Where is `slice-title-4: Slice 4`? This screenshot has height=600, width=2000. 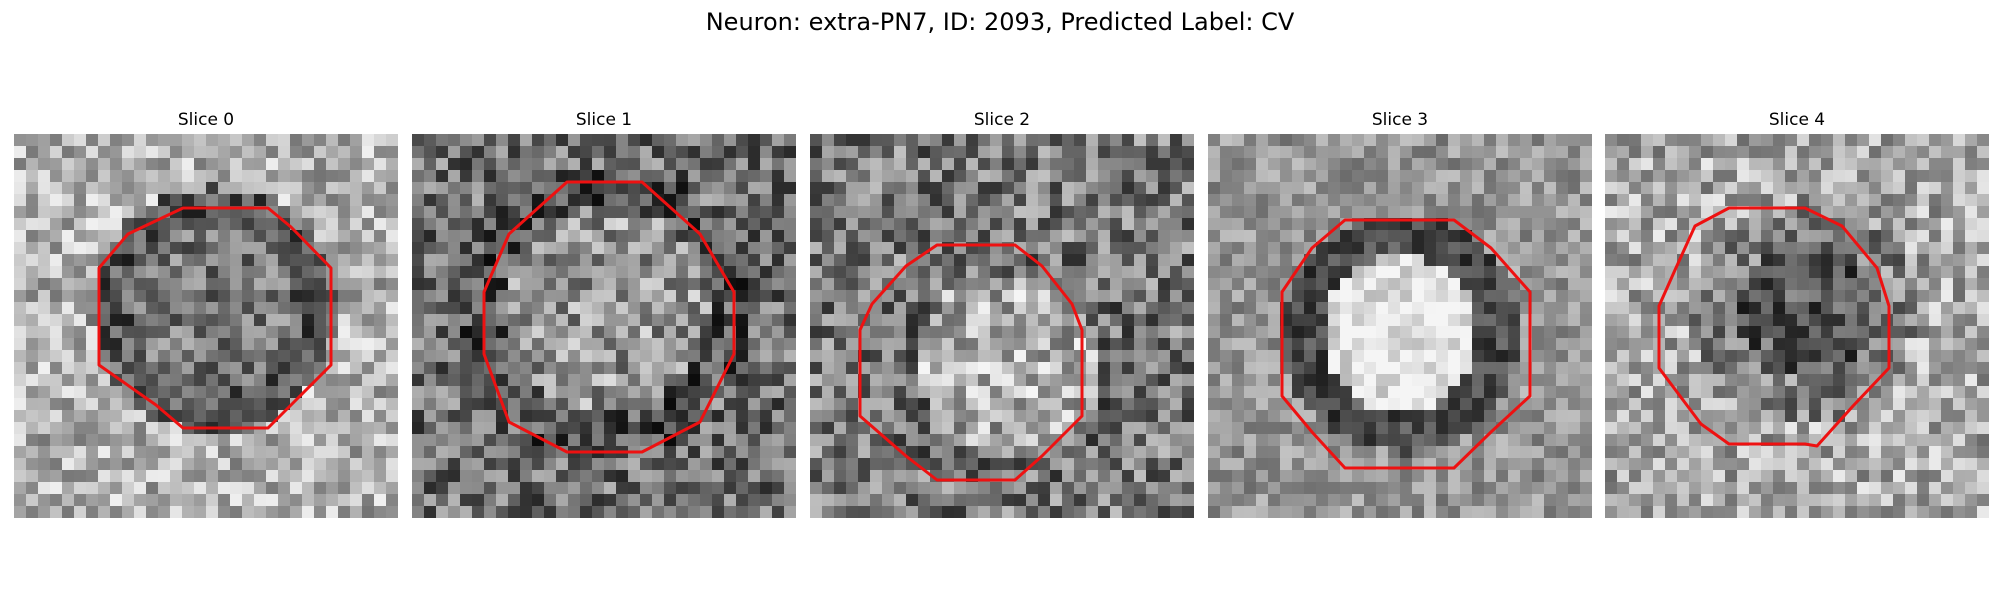
slice-title-4: Slice 4 is located at coordinates (1797, 120).